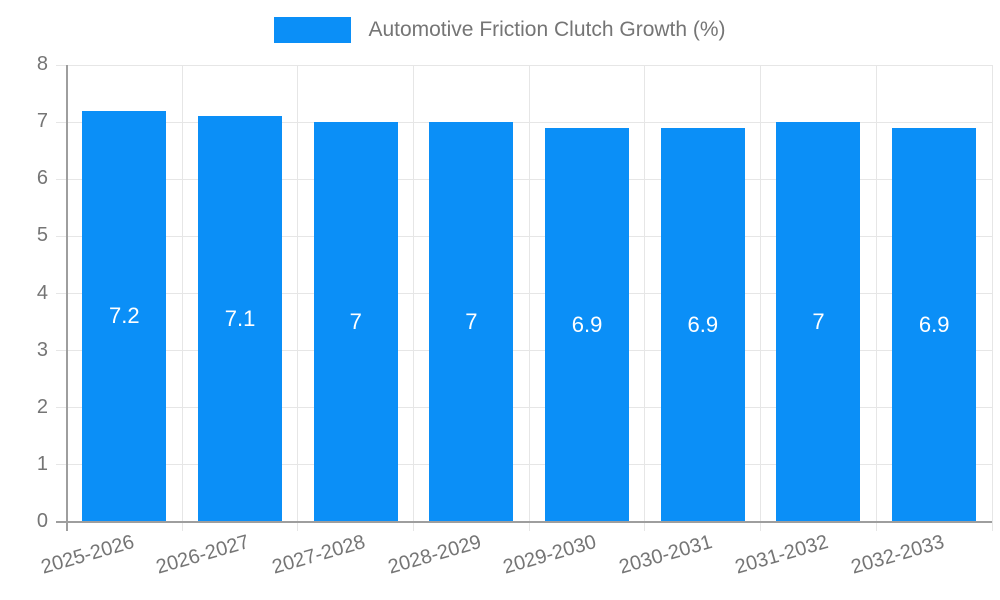 Image resolution: width=1000 pixels, height=600 pixels. I want to click on y-tick-label: 3, so click(42, 349).